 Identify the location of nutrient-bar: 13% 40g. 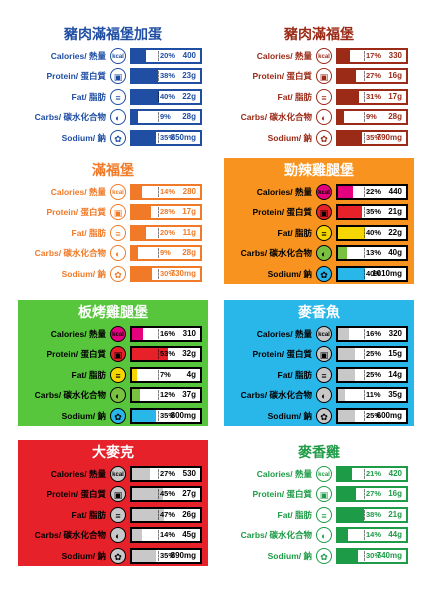
(372, 253).